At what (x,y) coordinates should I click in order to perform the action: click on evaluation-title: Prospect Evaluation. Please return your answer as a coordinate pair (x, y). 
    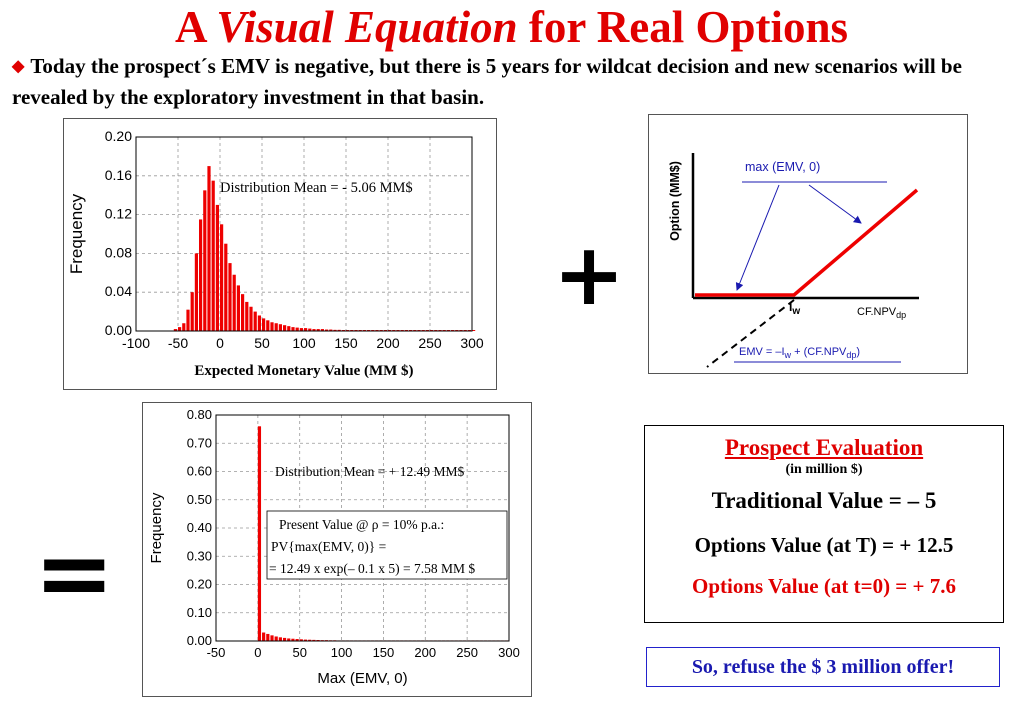
    Looking at the image, I should click on (824, 447).